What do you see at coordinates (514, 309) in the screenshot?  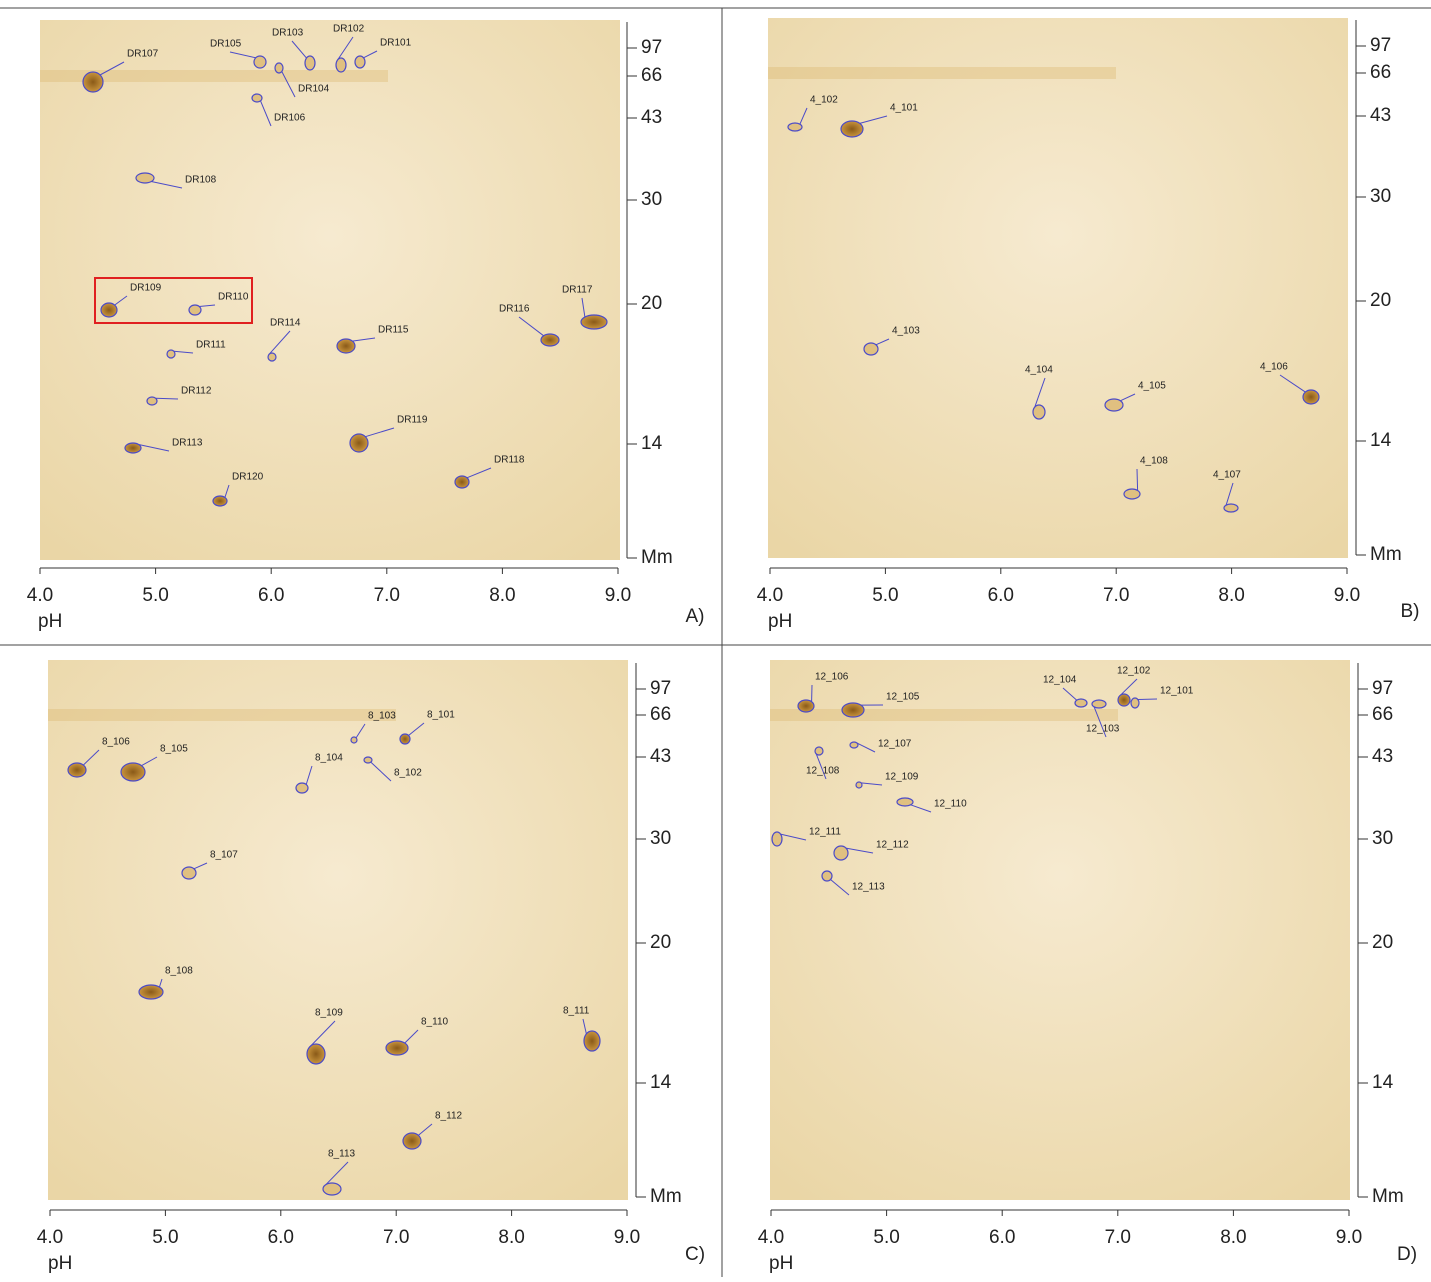 I see `spot-label: DR116` at bounding box center [514, 309].